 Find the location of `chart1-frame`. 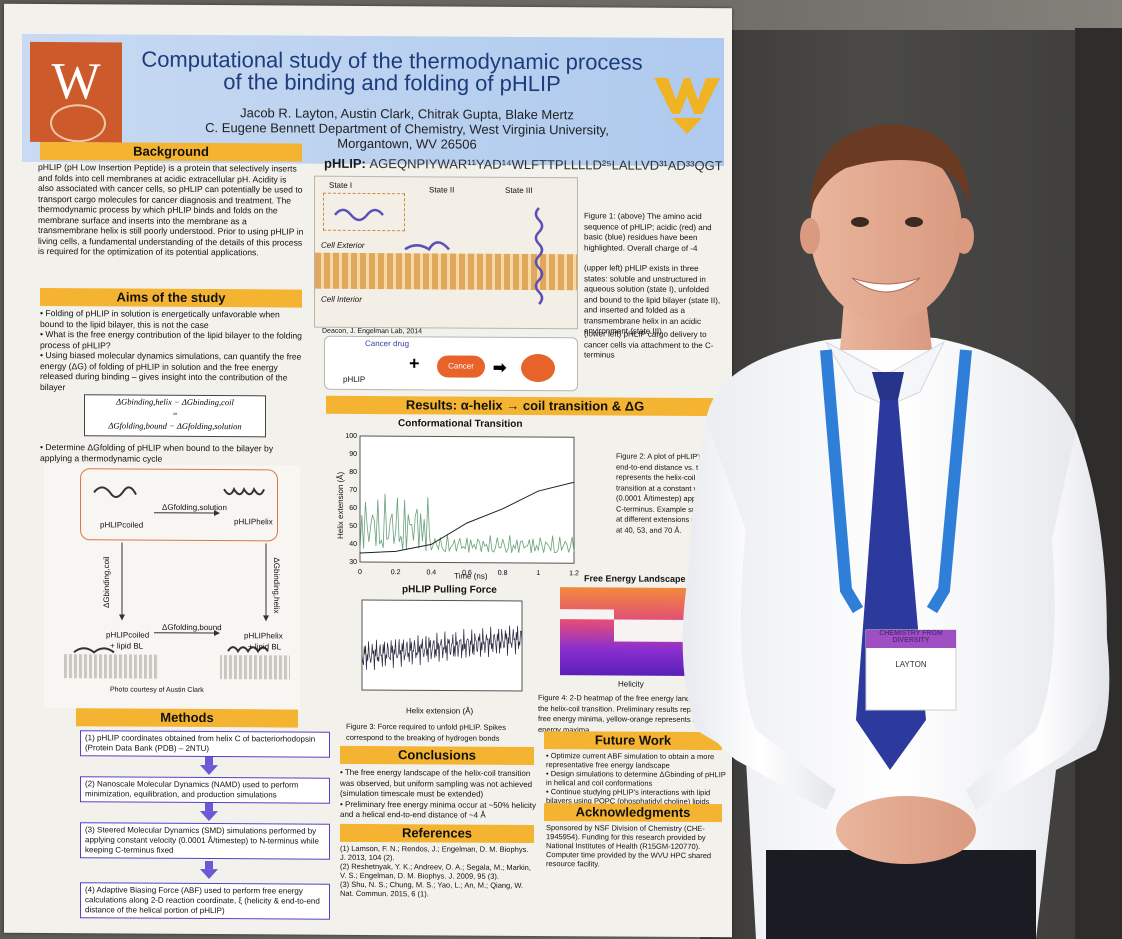

chart1-frame is located at coordinates (467, 499).